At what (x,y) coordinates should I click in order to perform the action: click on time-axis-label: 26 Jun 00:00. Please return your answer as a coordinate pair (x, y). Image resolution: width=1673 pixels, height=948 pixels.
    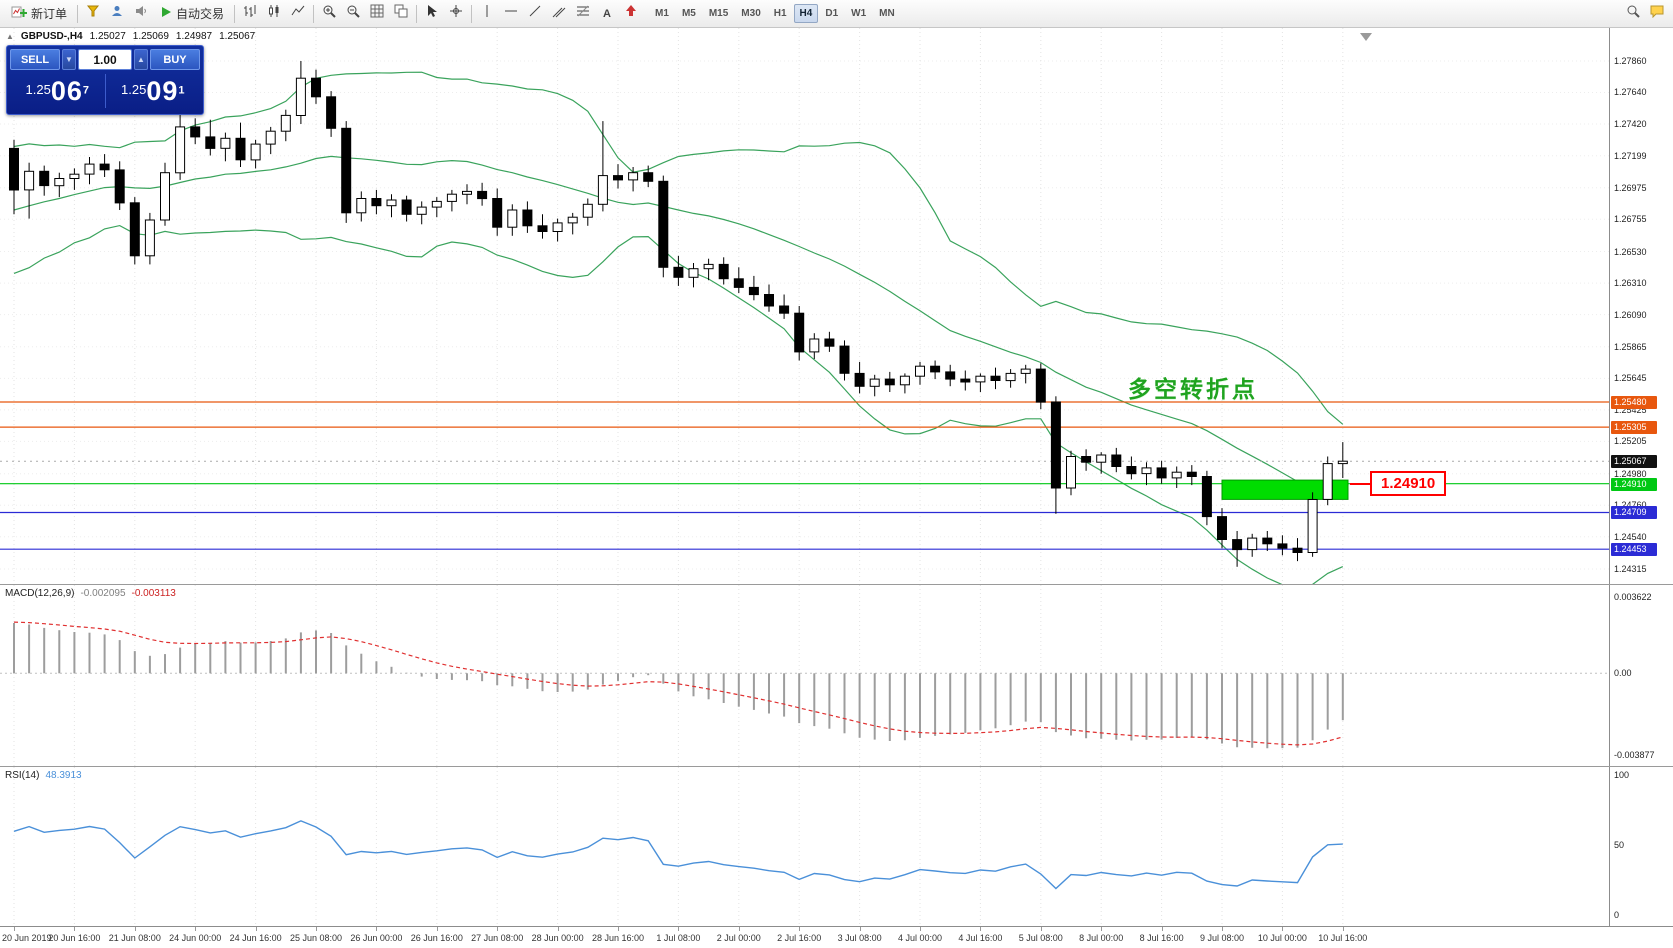
    Looking at the image, I should click on (376, 938).